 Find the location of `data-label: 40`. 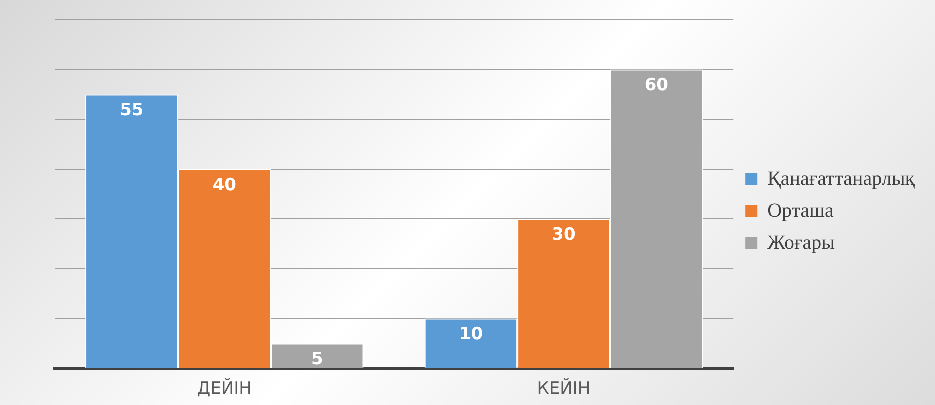

data-label: 40 is located at coordinates (224, 185).